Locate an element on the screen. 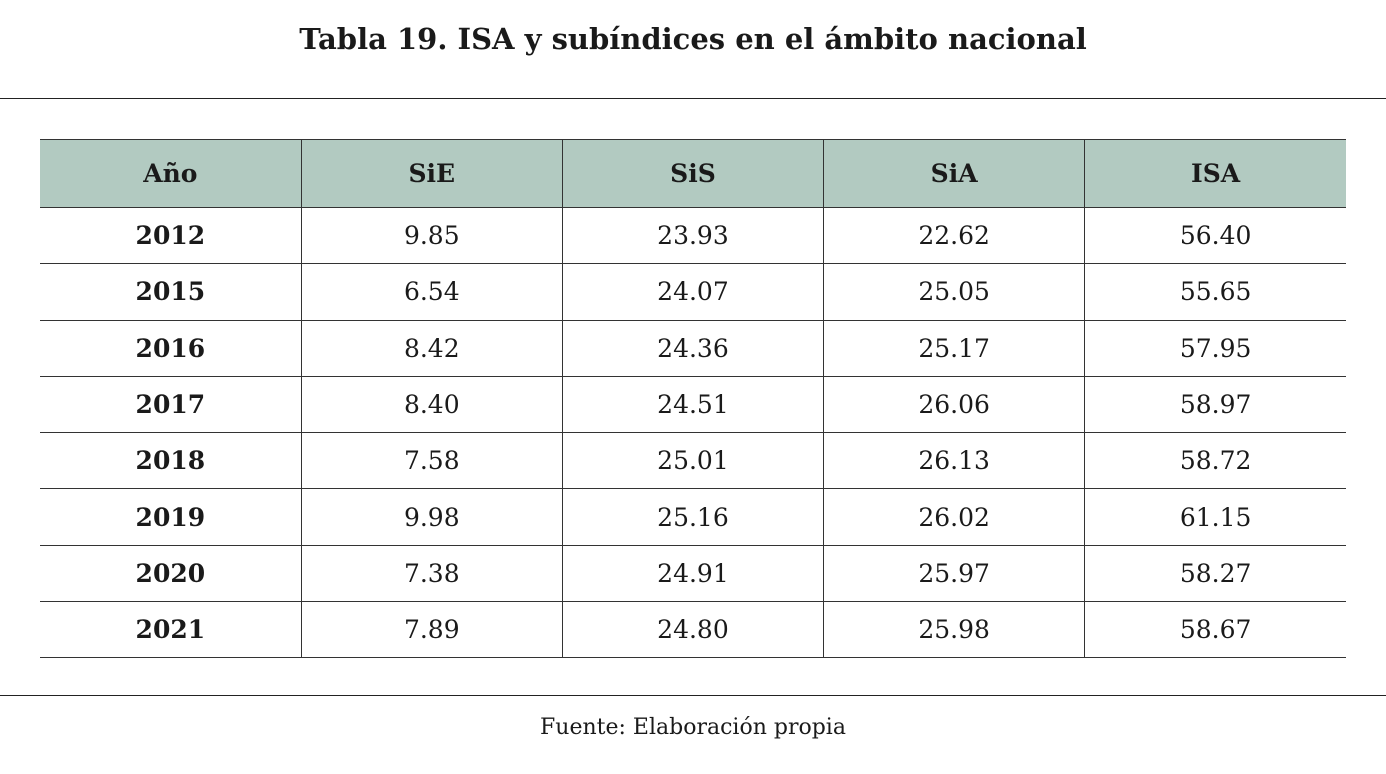 The image size is (1386, 774). source-note: Fuente: Elaboración propia is located at coordinates (693, 727).